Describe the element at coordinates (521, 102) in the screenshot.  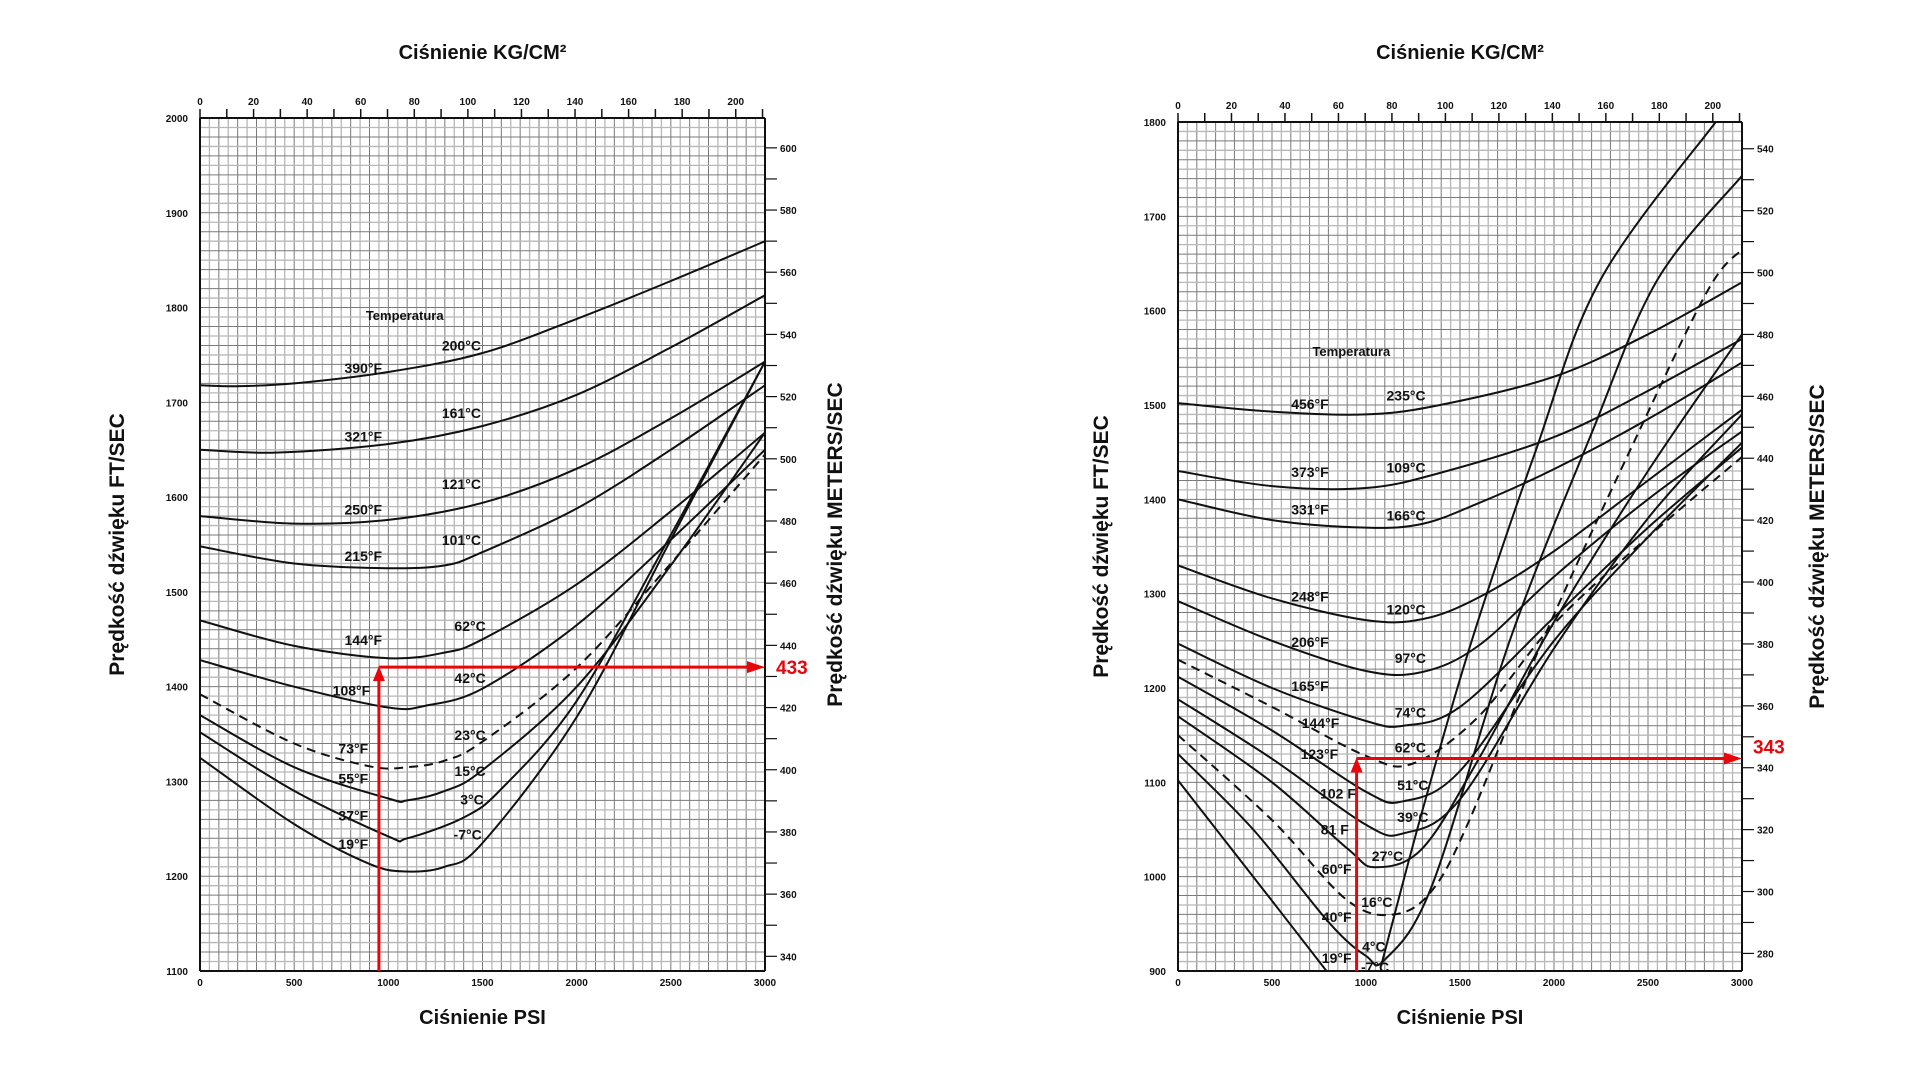
I see `x2-tick-label: 120` at that location.